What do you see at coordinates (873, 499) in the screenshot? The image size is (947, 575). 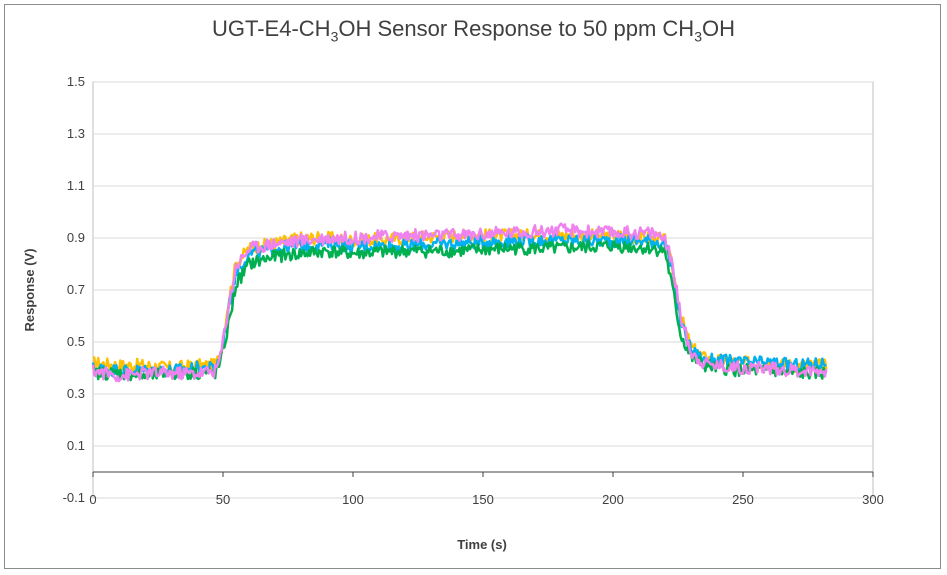 I see `x-tick-label: 300` at bounding box center [873, 499].